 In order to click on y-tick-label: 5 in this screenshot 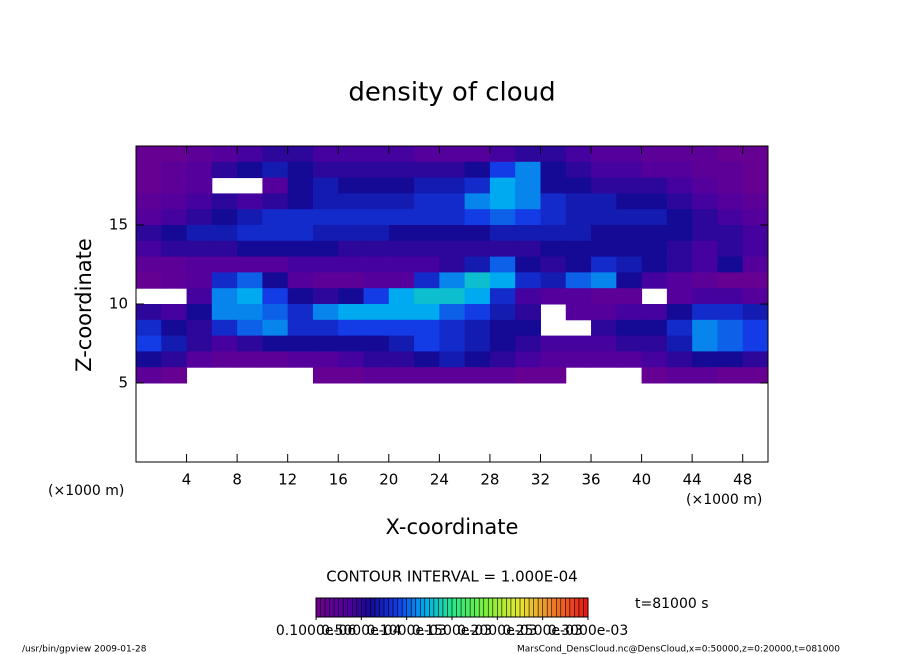, I will do `click(123, 383)`.